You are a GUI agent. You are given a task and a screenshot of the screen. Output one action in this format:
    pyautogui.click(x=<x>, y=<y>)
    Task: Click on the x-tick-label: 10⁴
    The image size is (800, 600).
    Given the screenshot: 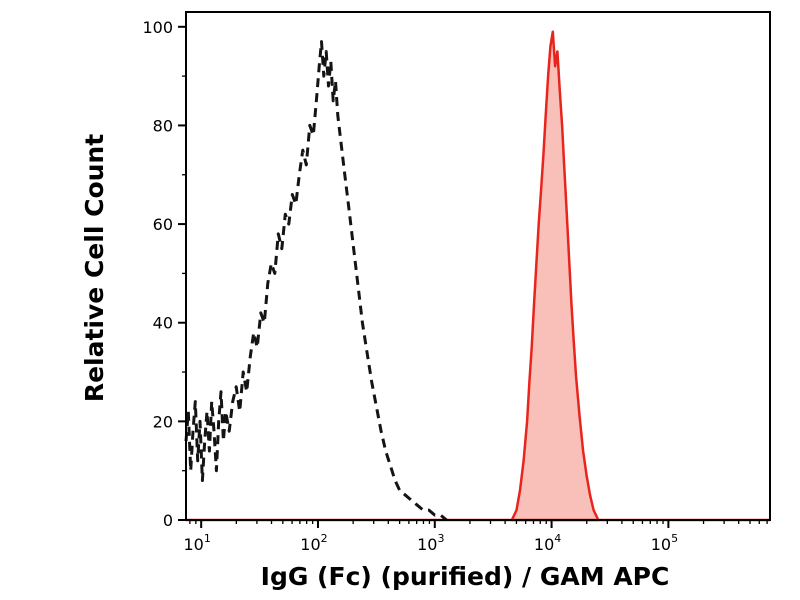 What is the action you would take?
    pyautogui.click(x=547, y=543)
    